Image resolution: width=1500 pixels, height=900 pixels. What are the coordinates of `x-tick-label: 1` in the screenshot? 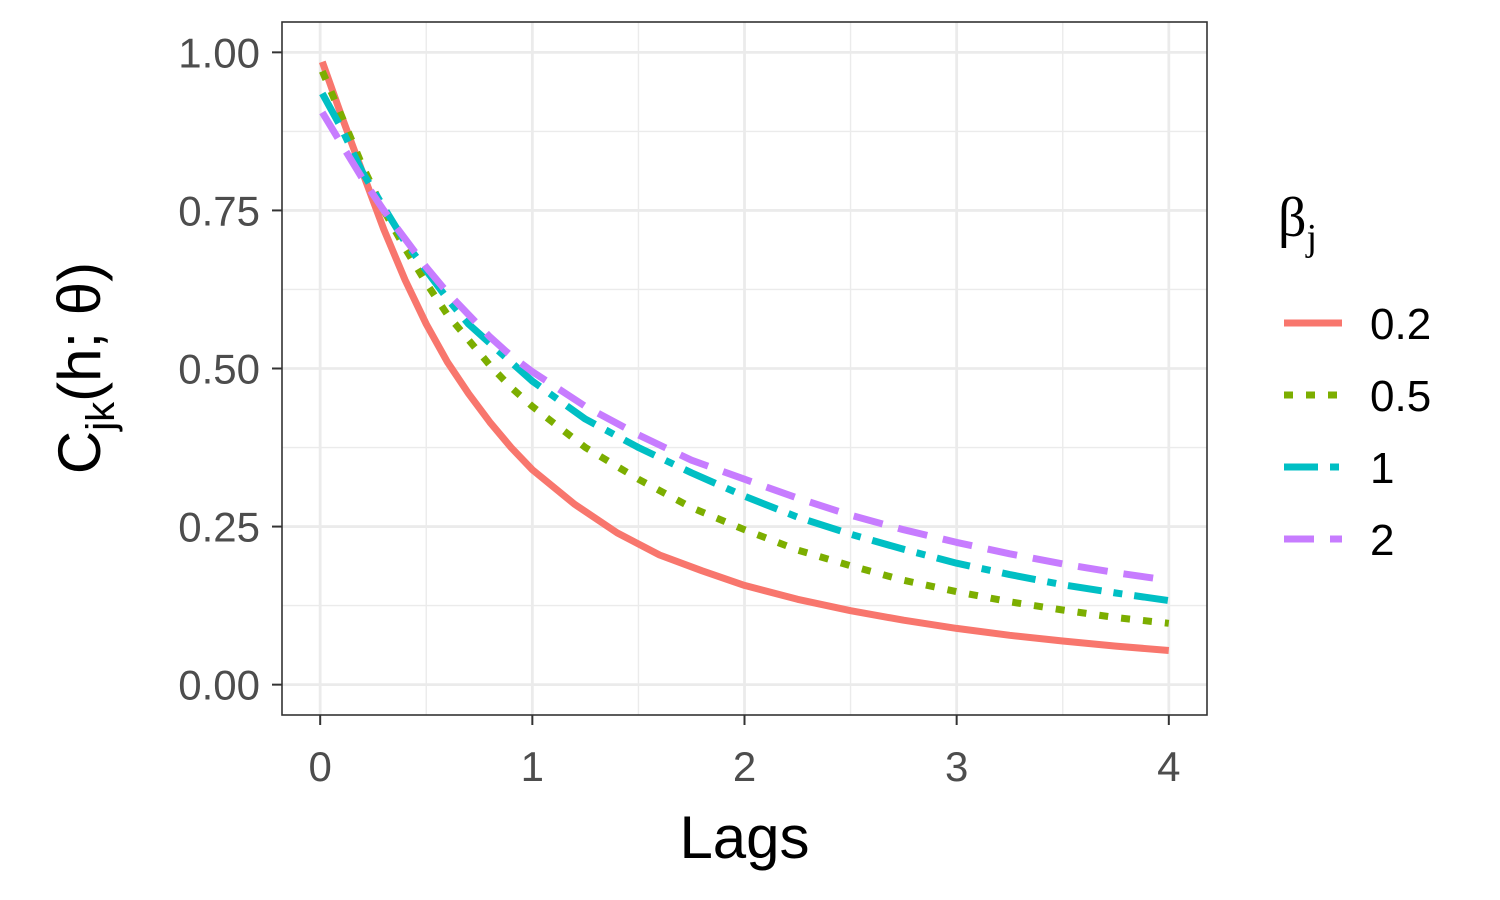 It's located at (532, 766).